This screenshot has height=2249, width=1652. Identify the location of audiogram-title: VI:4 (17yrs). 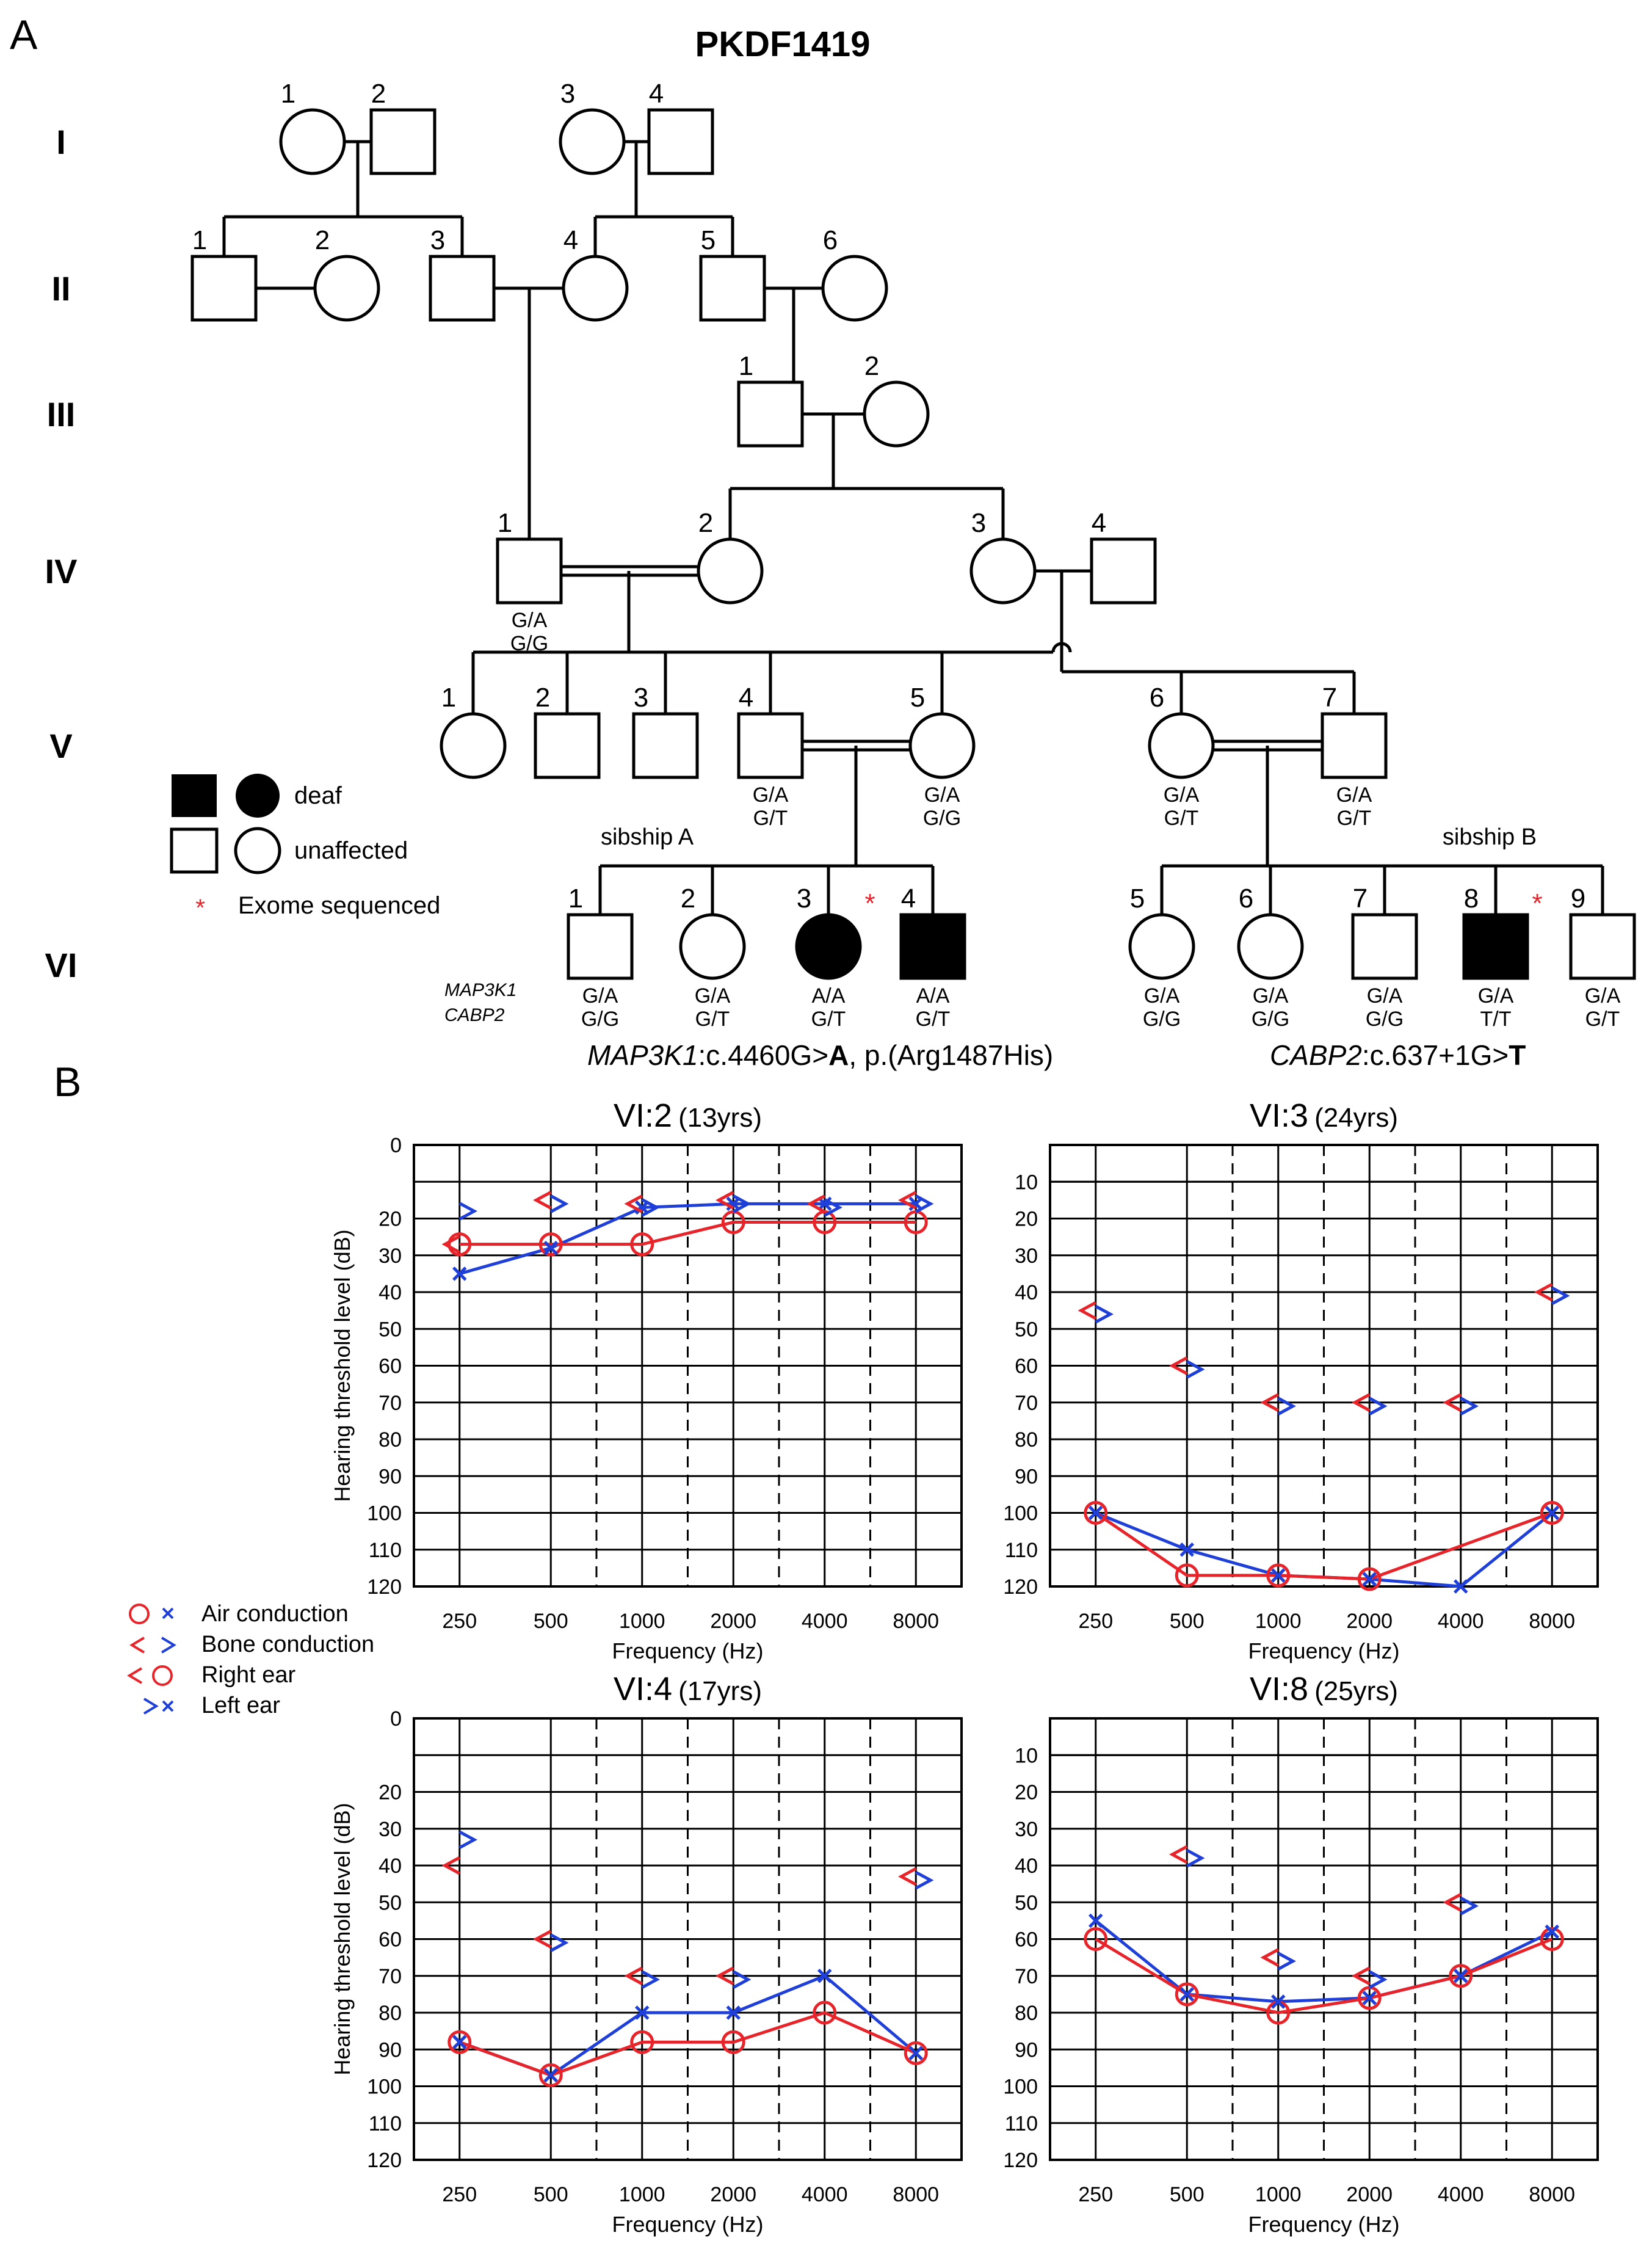
(688, 1689).